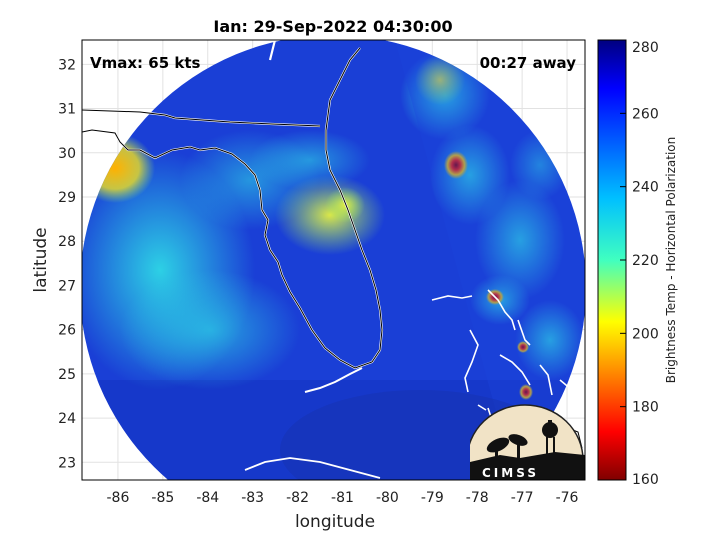 This screenshot has height=540, width=720. I want to click on time-away-annotation: 00:27 away, so click(528, 63).